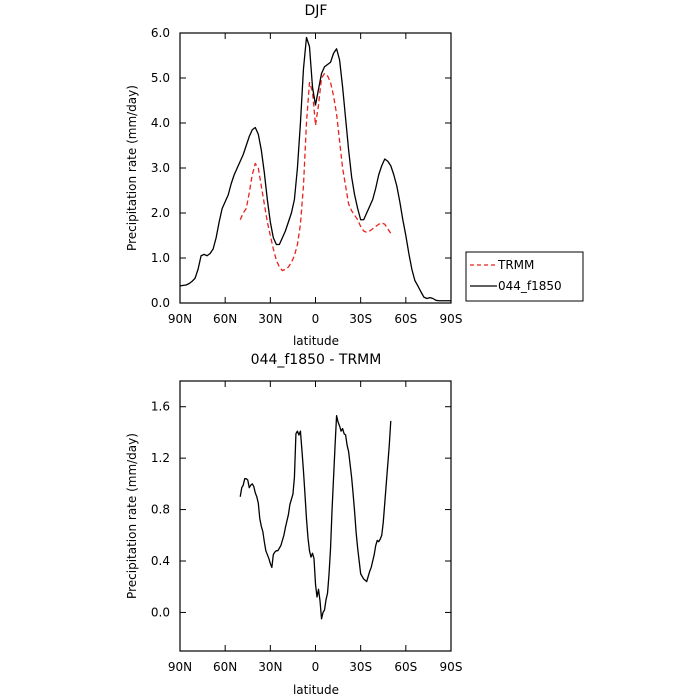 This screenshot has height=700, width=700. I want to click on top-chart-series-line-trmm, so click(315, 172).